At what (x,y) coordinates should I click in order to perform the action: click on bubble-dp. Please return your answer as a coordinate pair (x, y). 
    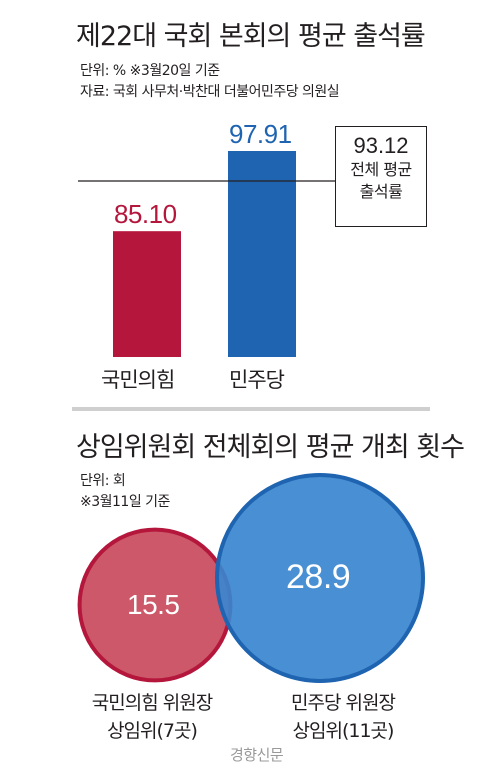
    Looking at the image, I should click on (320, 578).